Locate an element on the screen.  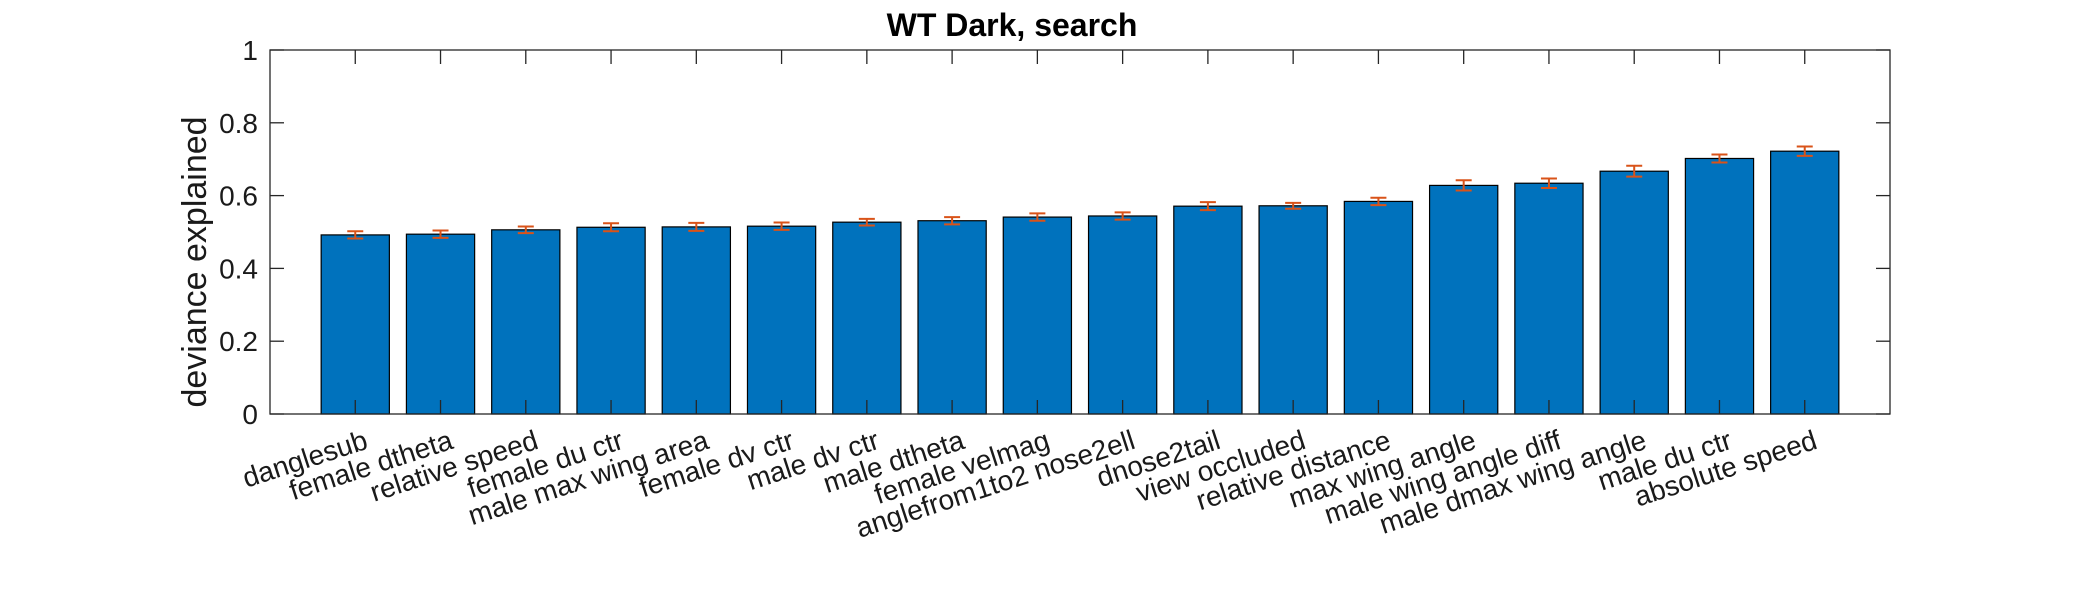
y-tick-label: 0.4 is located at coordinates (238, 268).